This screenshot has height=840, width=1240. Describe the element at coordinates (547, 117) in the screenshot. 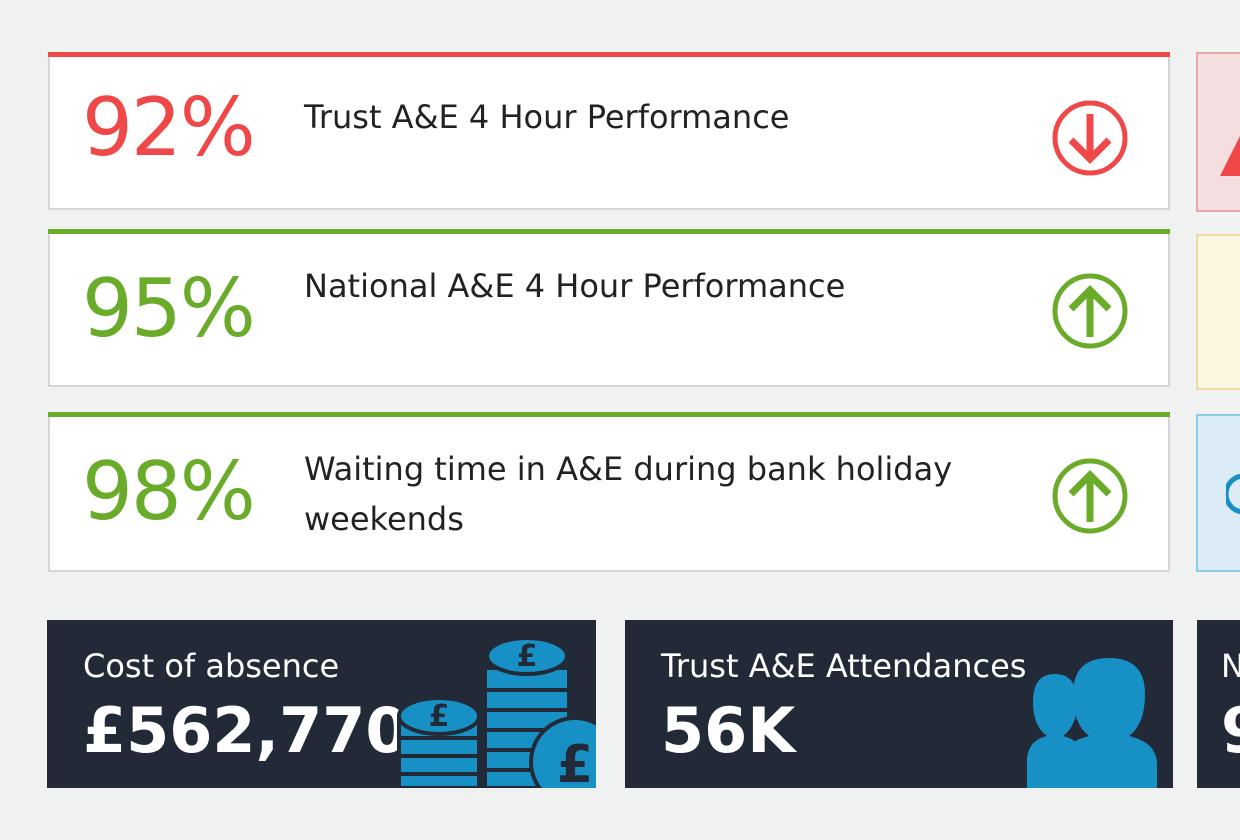

I see `kpi-label: Trust A&E 4 Hour Performance` at that location.